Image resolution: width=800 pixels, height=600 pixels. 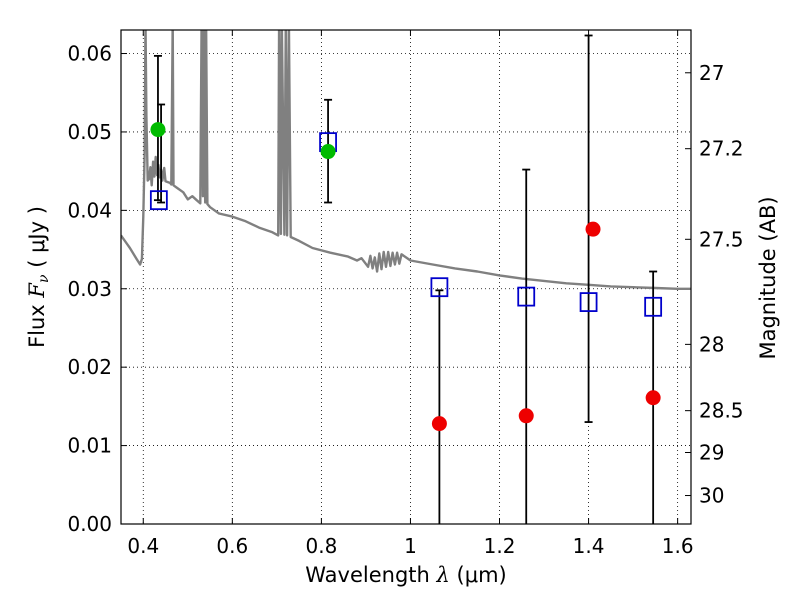 I want to click on y-tick-label: 0.05, so click(x=89, y=132).